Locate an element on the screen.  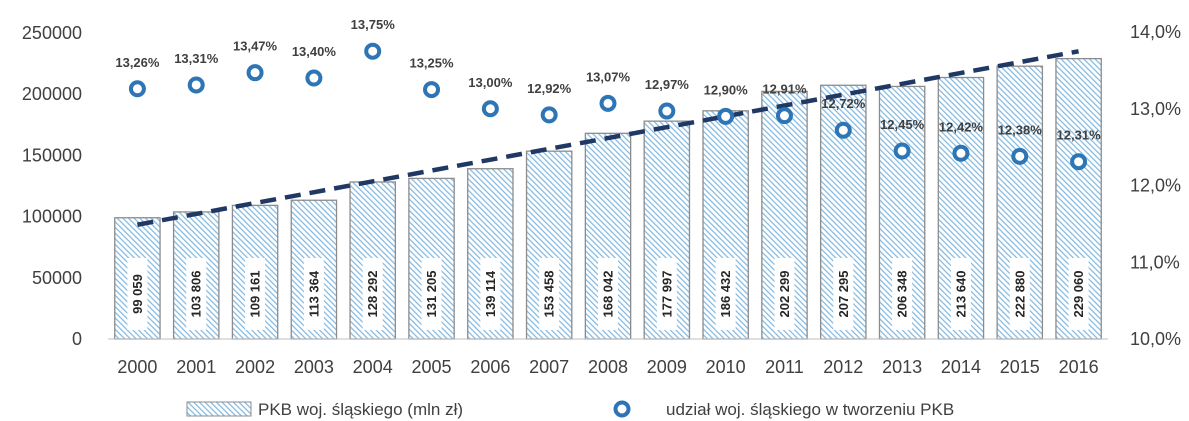
bar-value-label: 131 205 is located at coordinates (431, 294).